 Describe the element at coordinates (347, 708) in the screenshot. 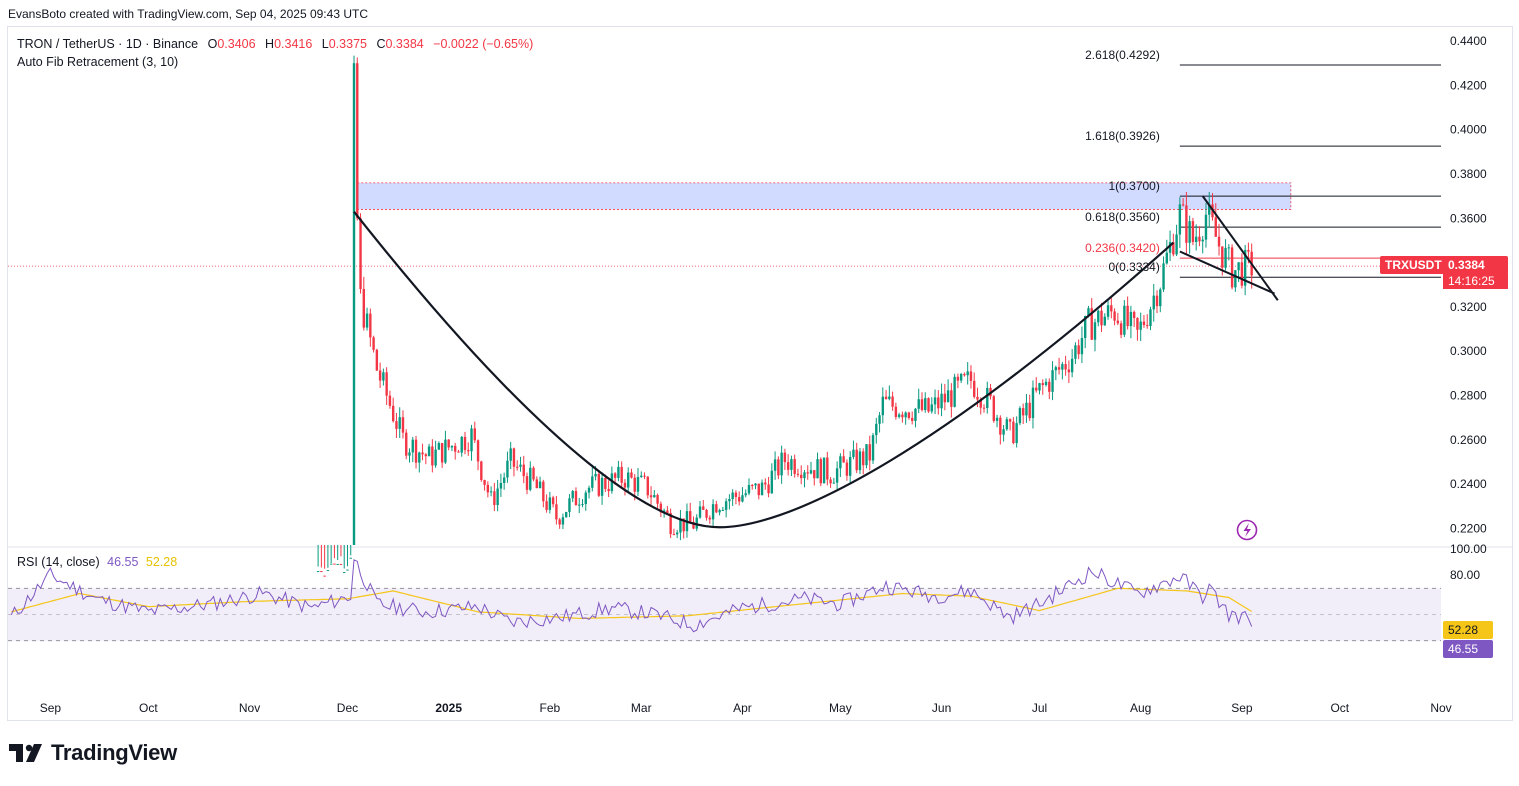

I see `time-axis-label: Dec` at that location.